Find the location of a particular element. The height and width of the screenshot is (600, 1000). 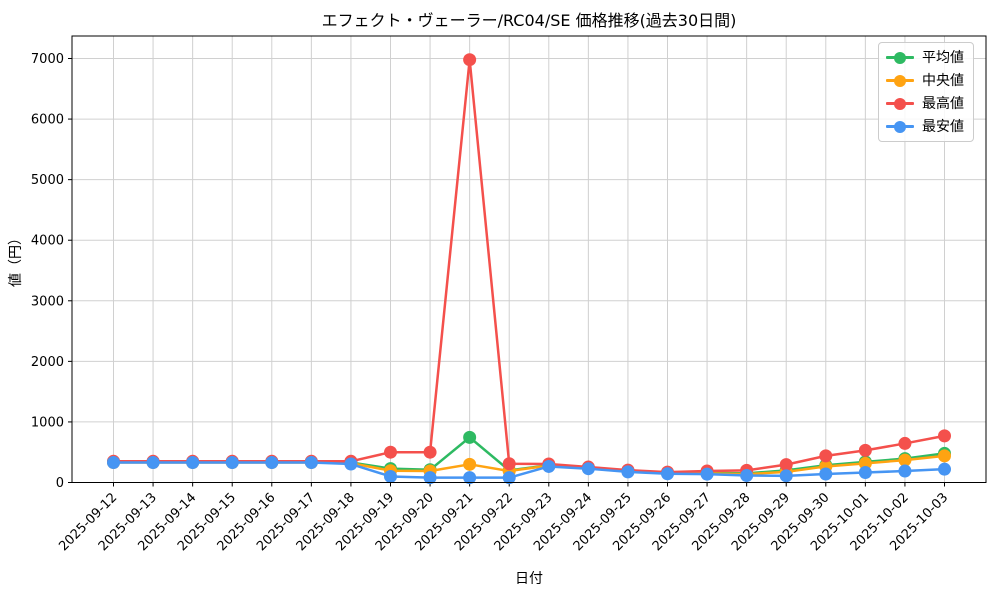

legend-item: 最安値 is located at coordinates (925, 126).